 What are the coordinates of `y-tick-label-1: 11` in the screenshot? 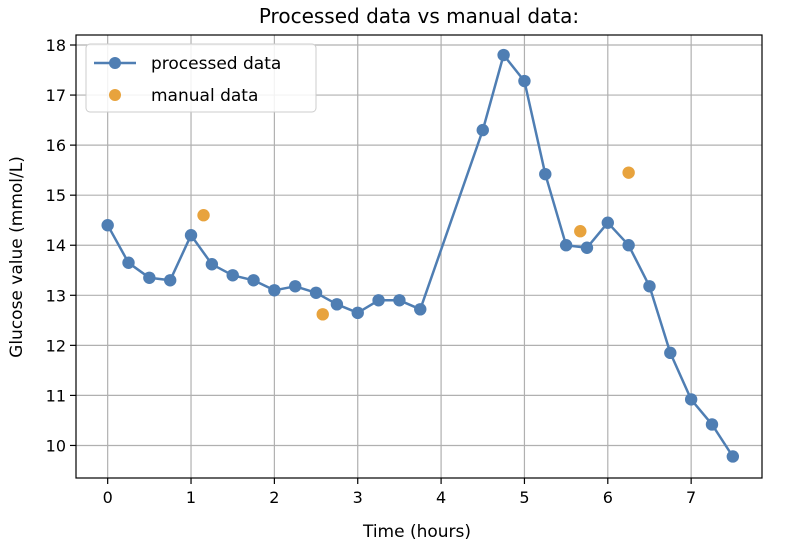 It's located at (56, 395).